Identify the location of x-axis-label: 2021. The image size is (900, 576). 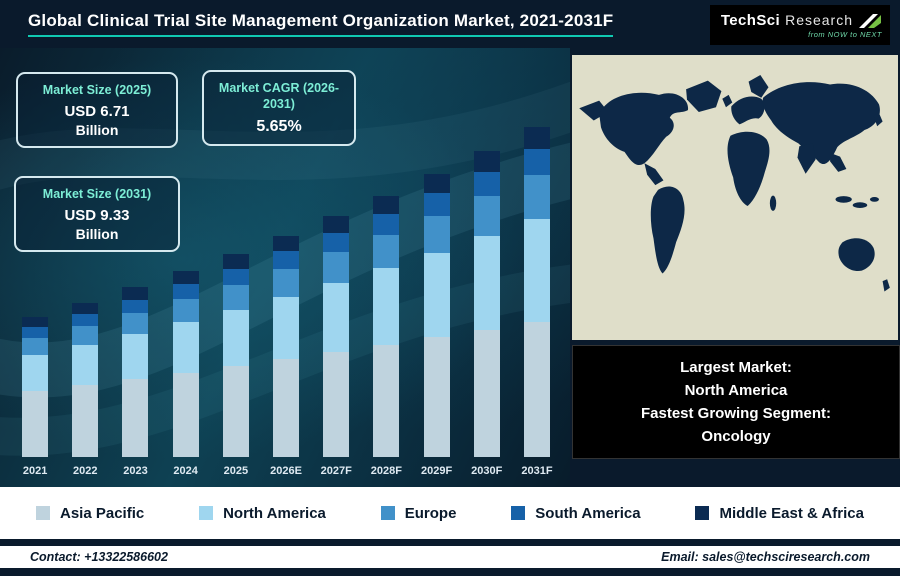
(35, 471).